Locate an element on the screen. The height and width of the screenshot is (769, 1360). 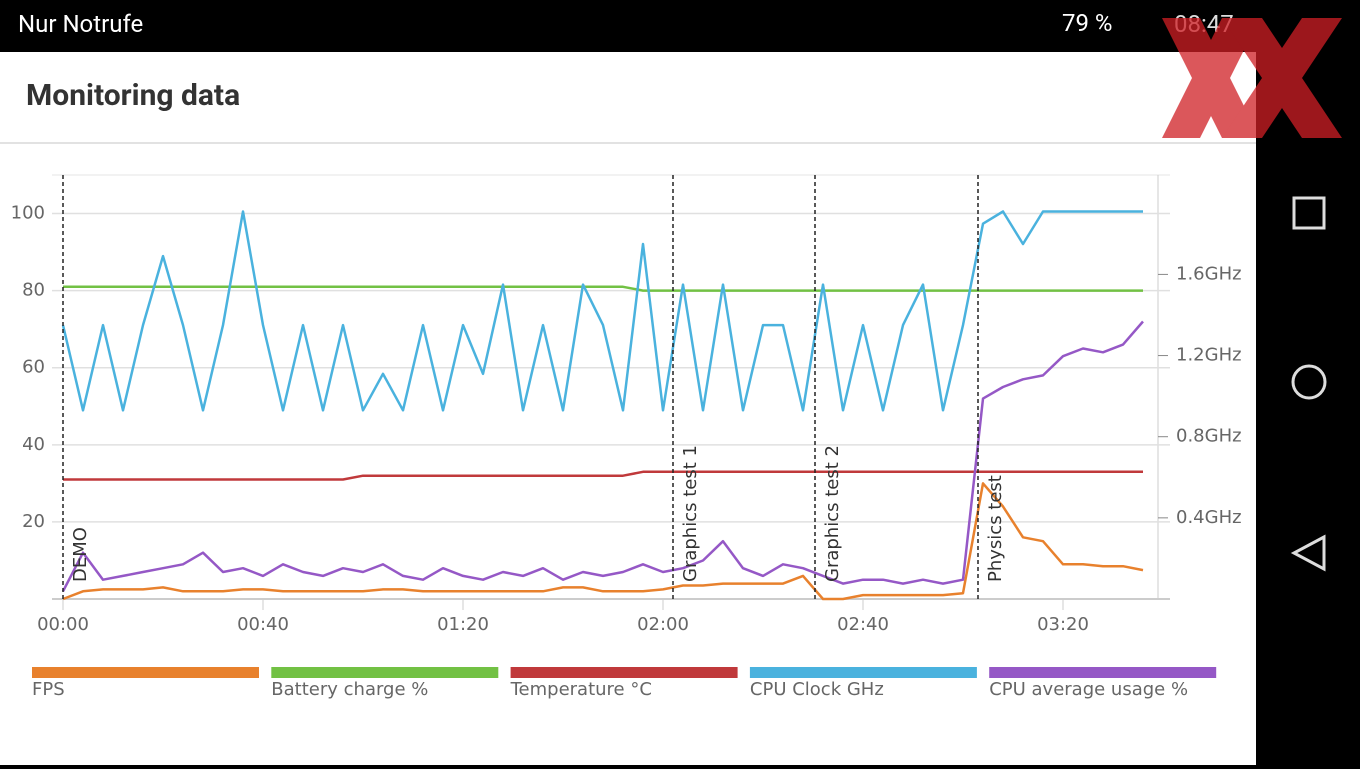
battery: 79 % is located at coordinates (1087, 23).